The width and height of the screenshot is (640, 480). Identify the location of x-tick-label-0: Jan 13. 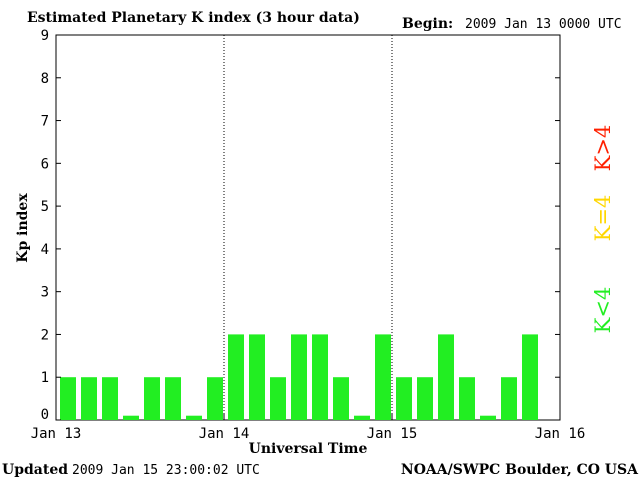
(56, 434).